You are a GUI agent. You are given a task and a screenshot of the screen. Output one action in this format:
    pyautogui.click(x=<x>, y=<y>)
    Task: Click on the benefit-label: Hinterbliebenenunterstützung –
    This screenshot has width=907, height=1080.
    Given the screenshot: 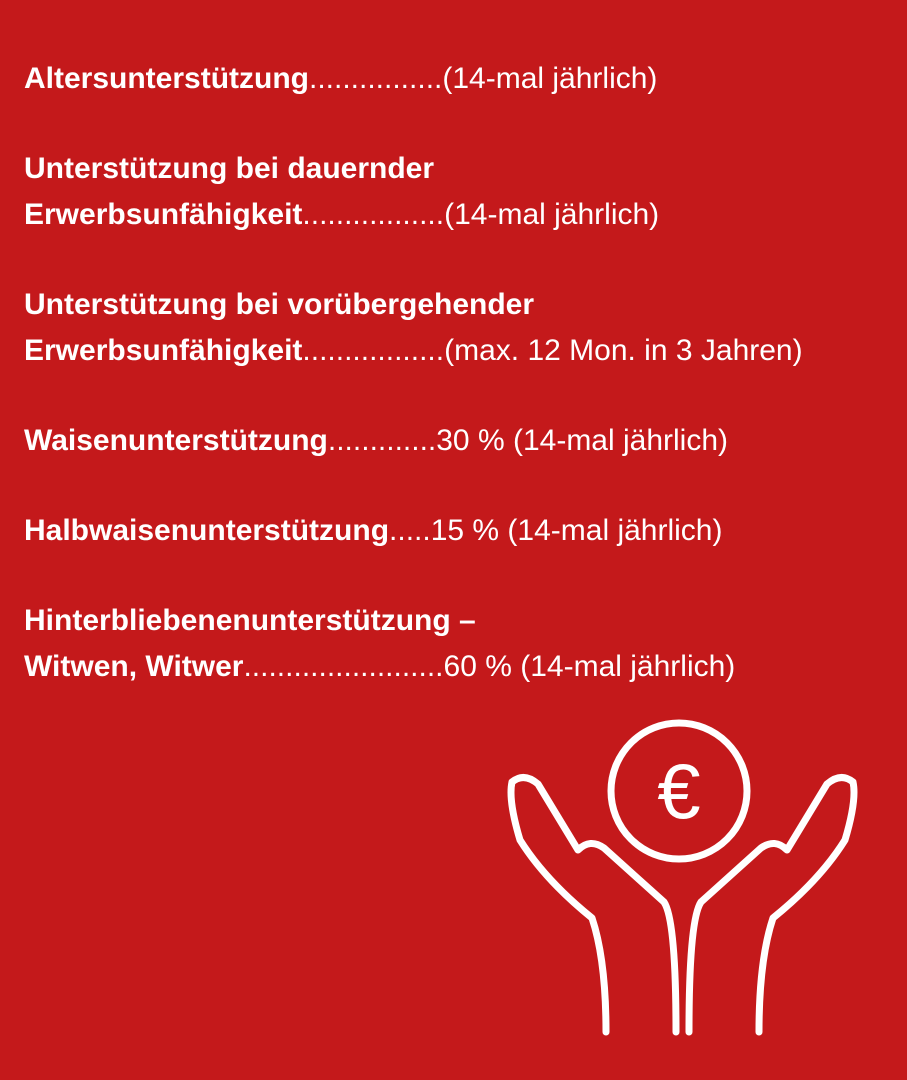 What is the action you would take?
    pyautogui.click(x=250, y=620)
    